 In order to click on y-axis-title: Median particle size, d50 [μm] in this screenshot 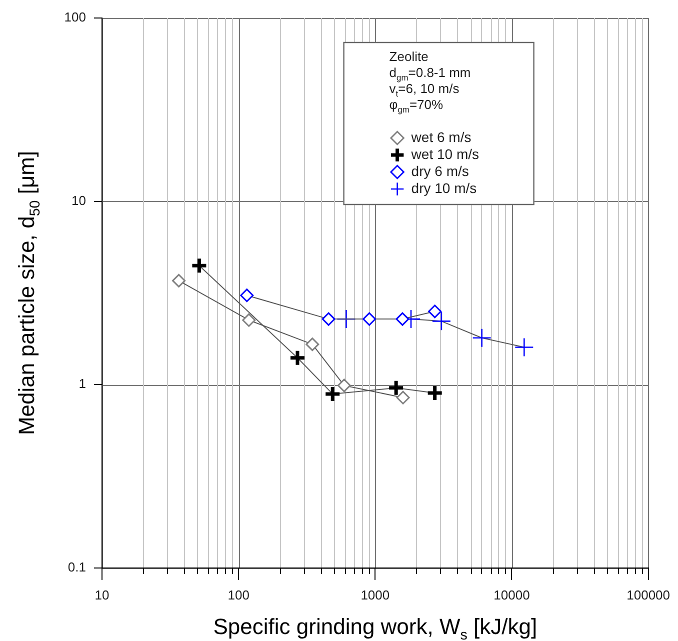, I will do `click(29, 293)`.